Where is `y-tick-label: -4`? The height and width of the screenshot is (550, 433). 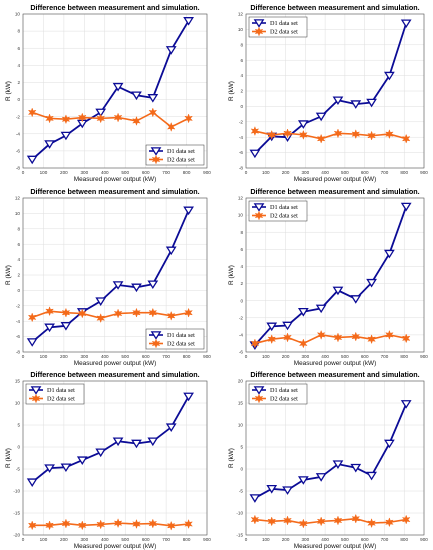
y-tick-label: -4 is located at coordinates (241, 137).